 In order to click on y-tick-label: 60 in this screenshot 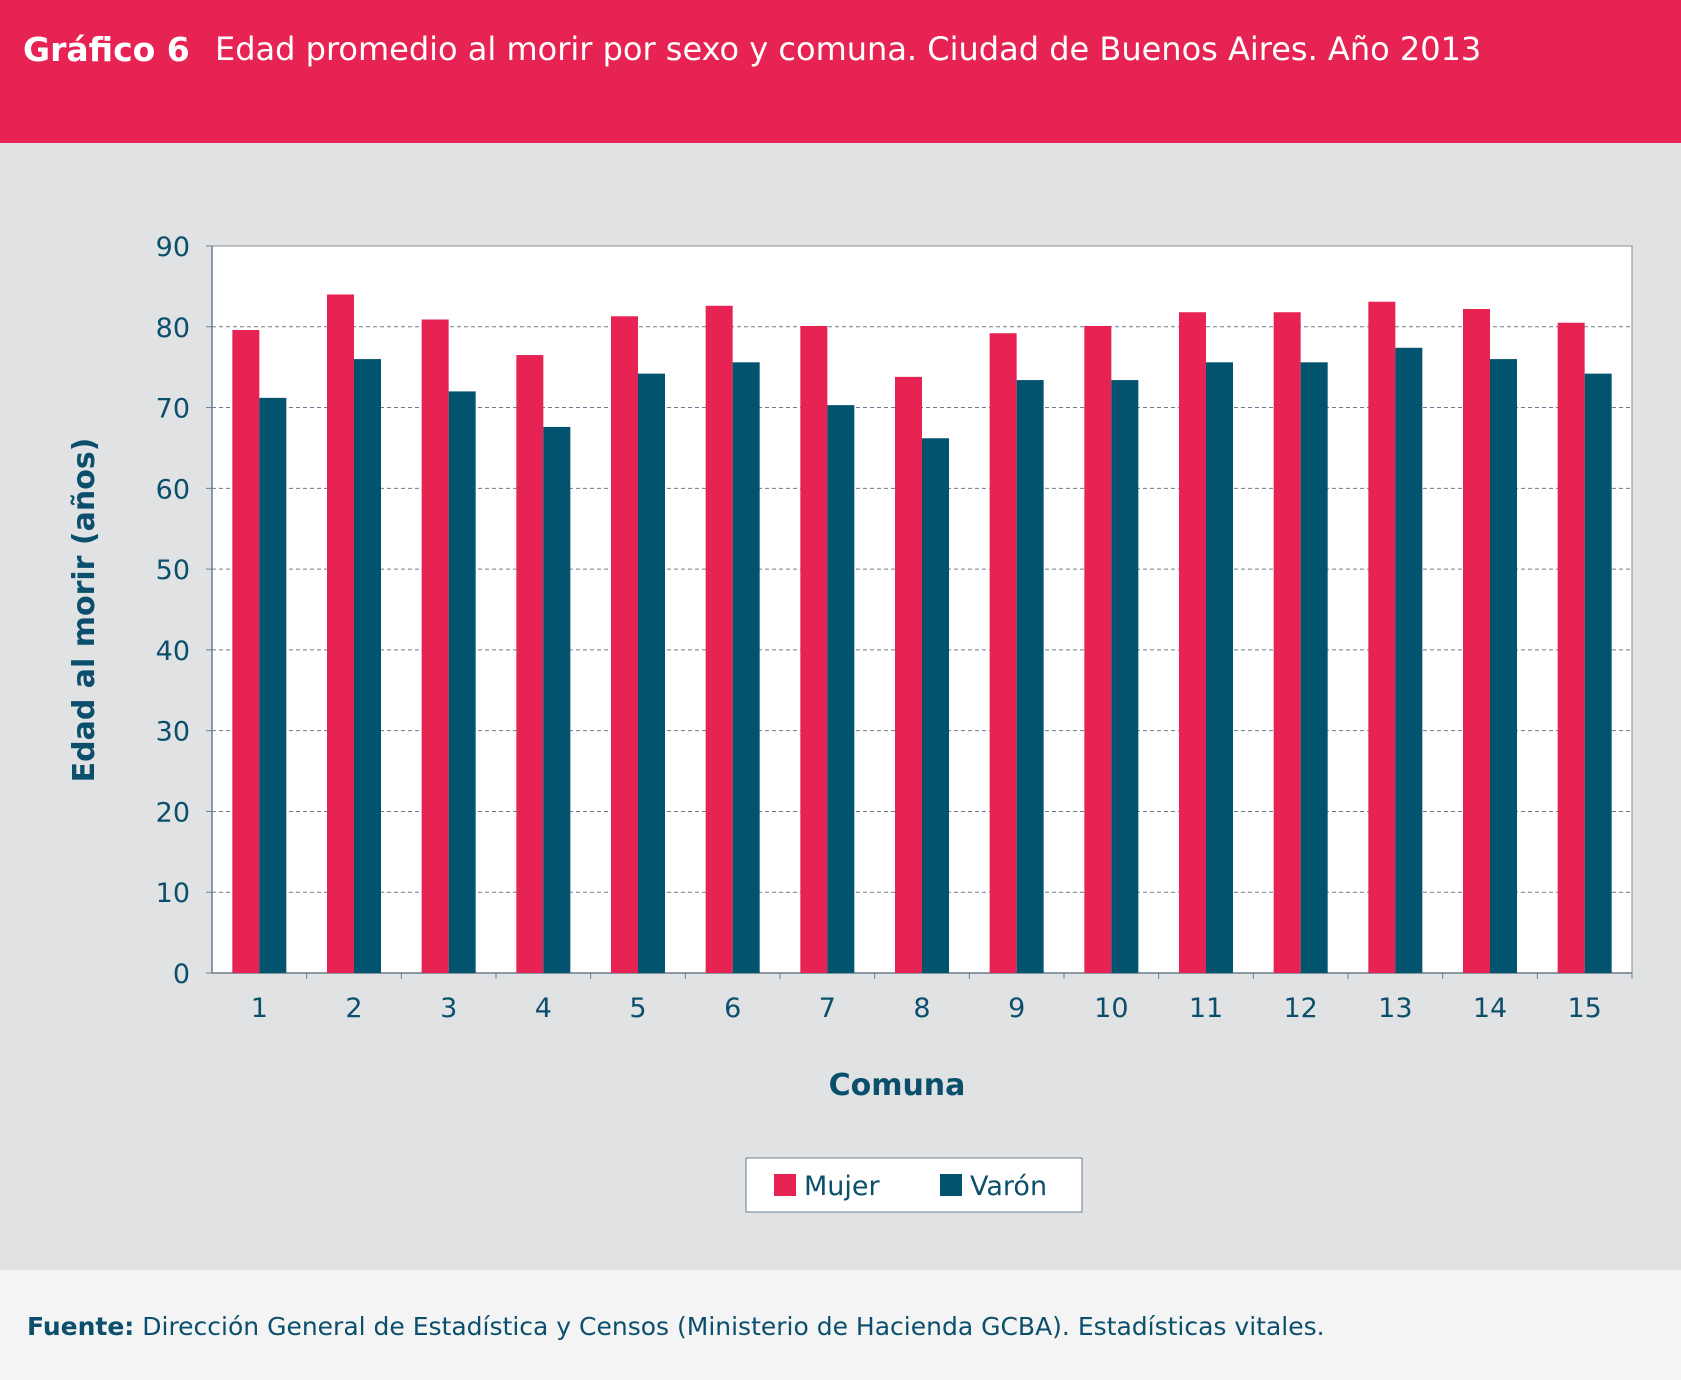, I will do `click(173, 489)`.